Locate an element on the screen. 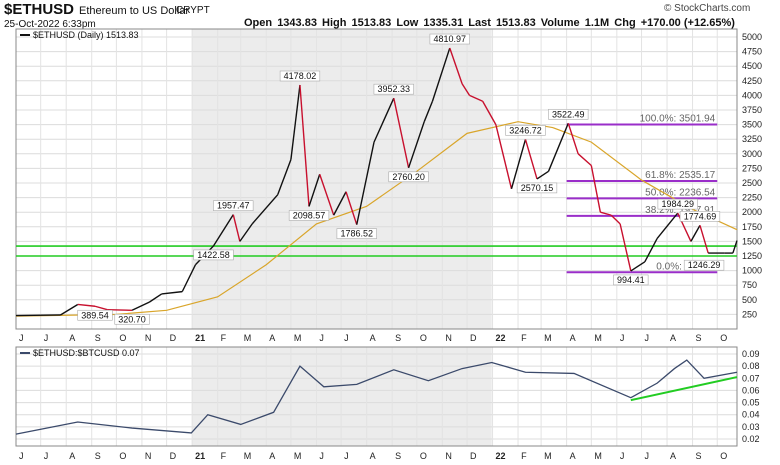 Image resolution: width=780 pixels, height=465 pixels. x-tick-label: 21 is located at coordinates (200, 338).